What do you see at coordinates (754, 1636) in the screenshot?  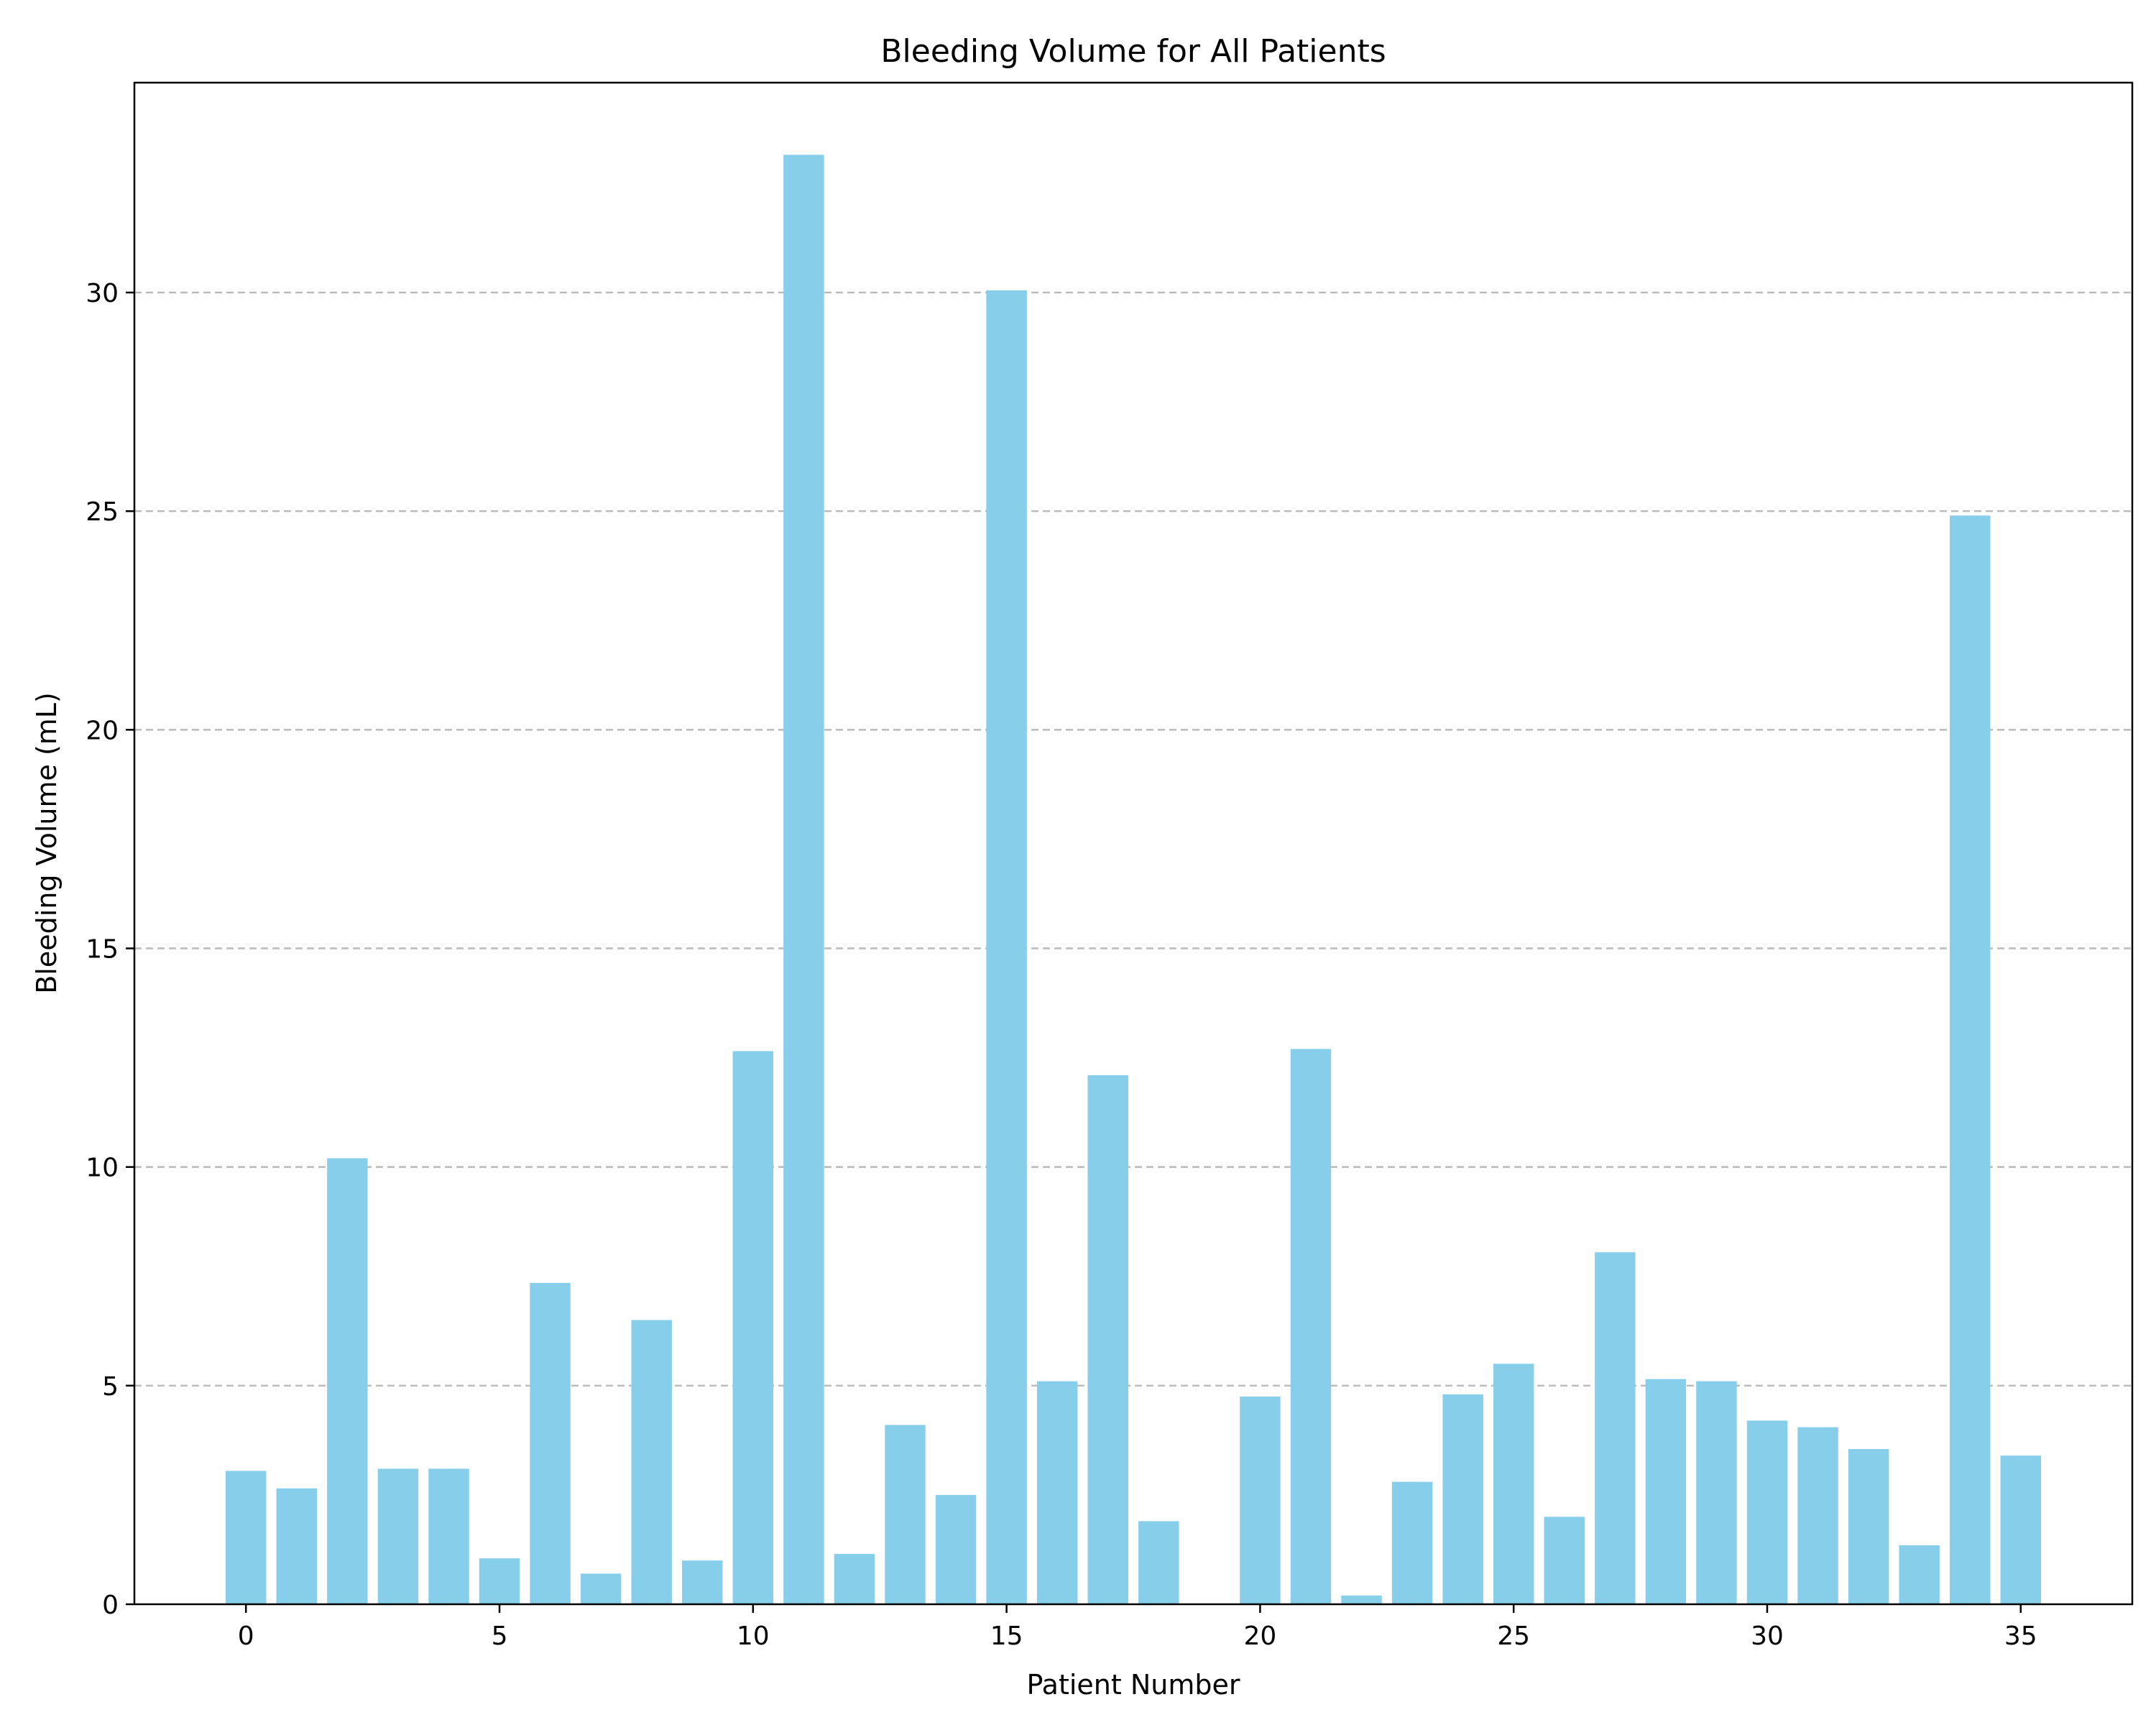 I see `x-tick-label-10: 10` at bounding box center [754, 1636].